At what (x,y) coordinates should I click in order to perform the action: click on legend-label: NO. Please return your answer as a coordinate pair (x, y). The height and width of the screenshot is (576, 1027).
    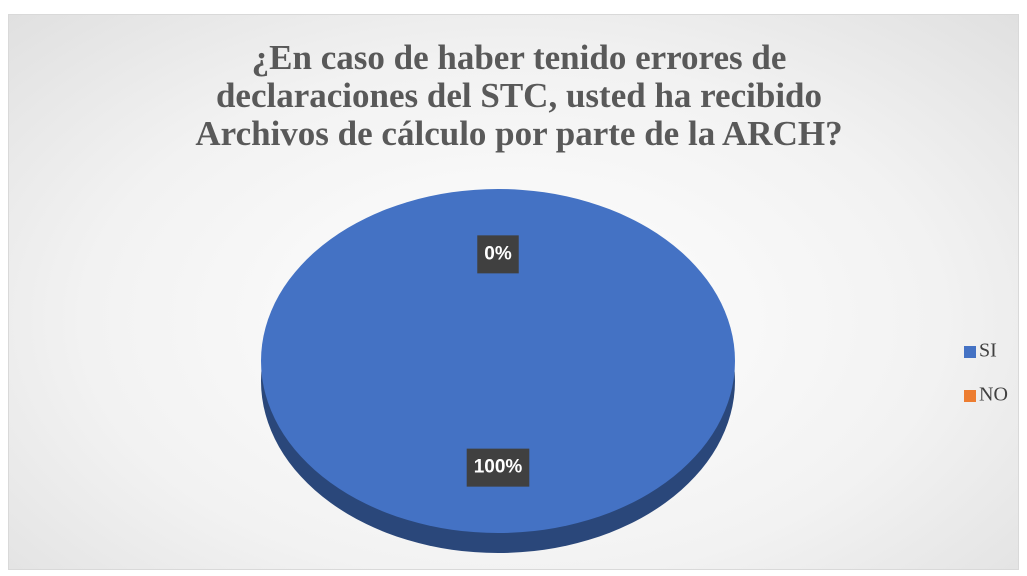
    Looking at the image, I should click on (993, 395).